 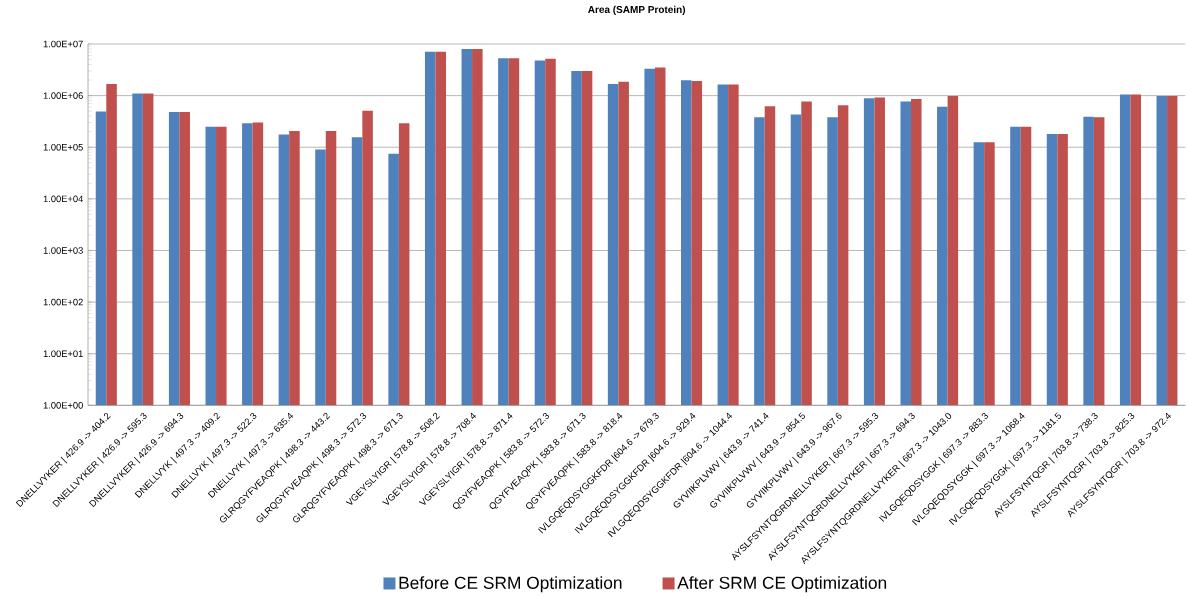 What do you see at coordinates (782, 584) in the screenshot?
I see `legend-label: After SRM CE Optimization` at bounding box center [782, 584].